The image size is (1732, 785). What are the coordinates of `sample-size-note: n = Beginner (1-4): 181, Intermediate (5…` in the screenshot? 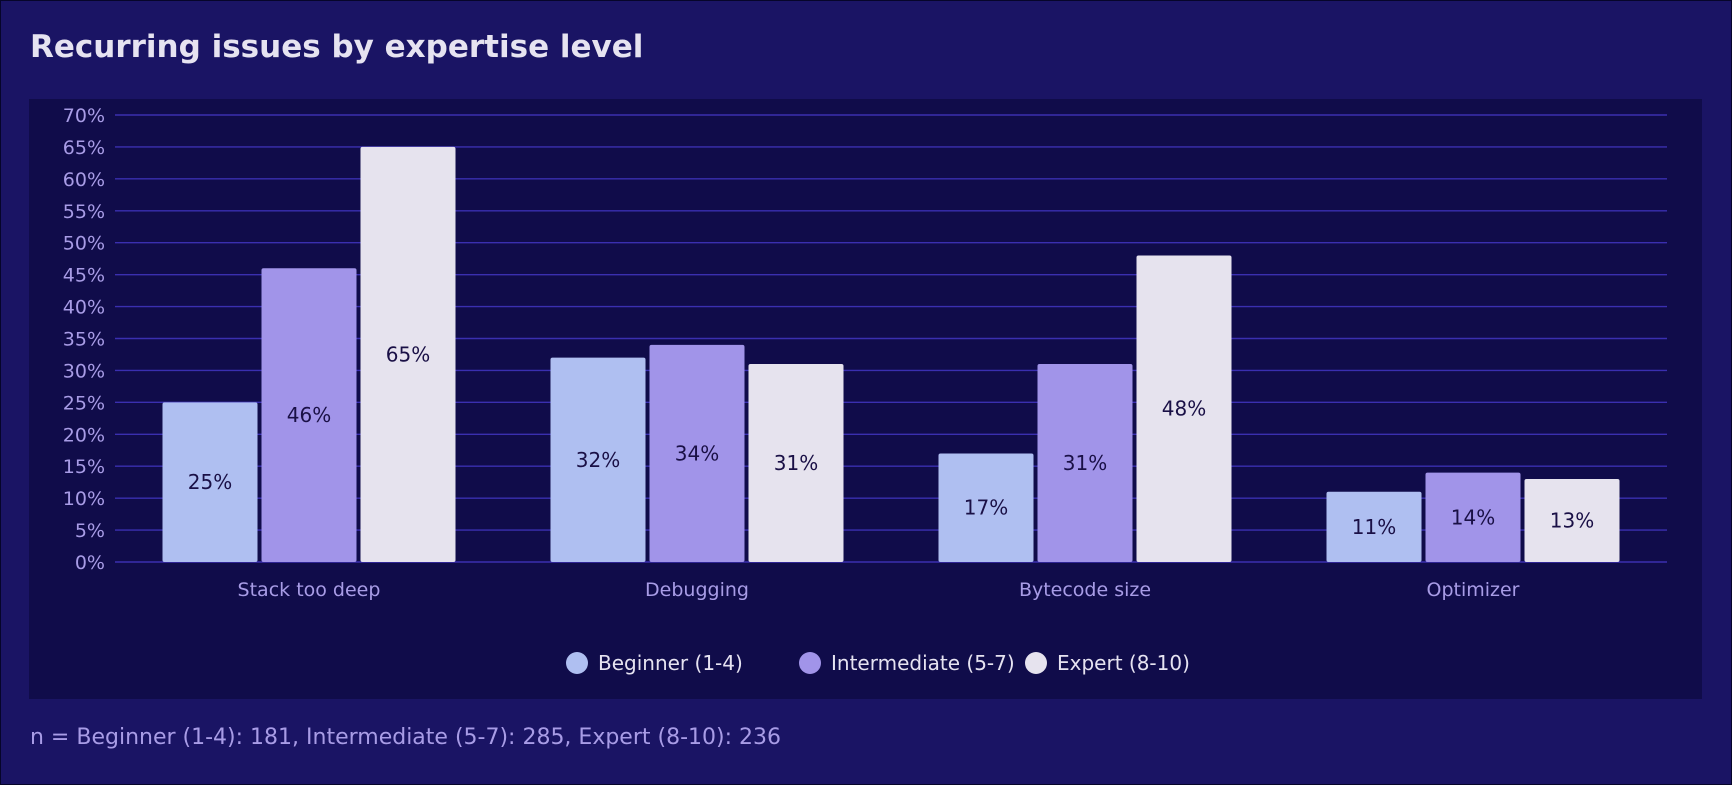 It's located at (405, 737).